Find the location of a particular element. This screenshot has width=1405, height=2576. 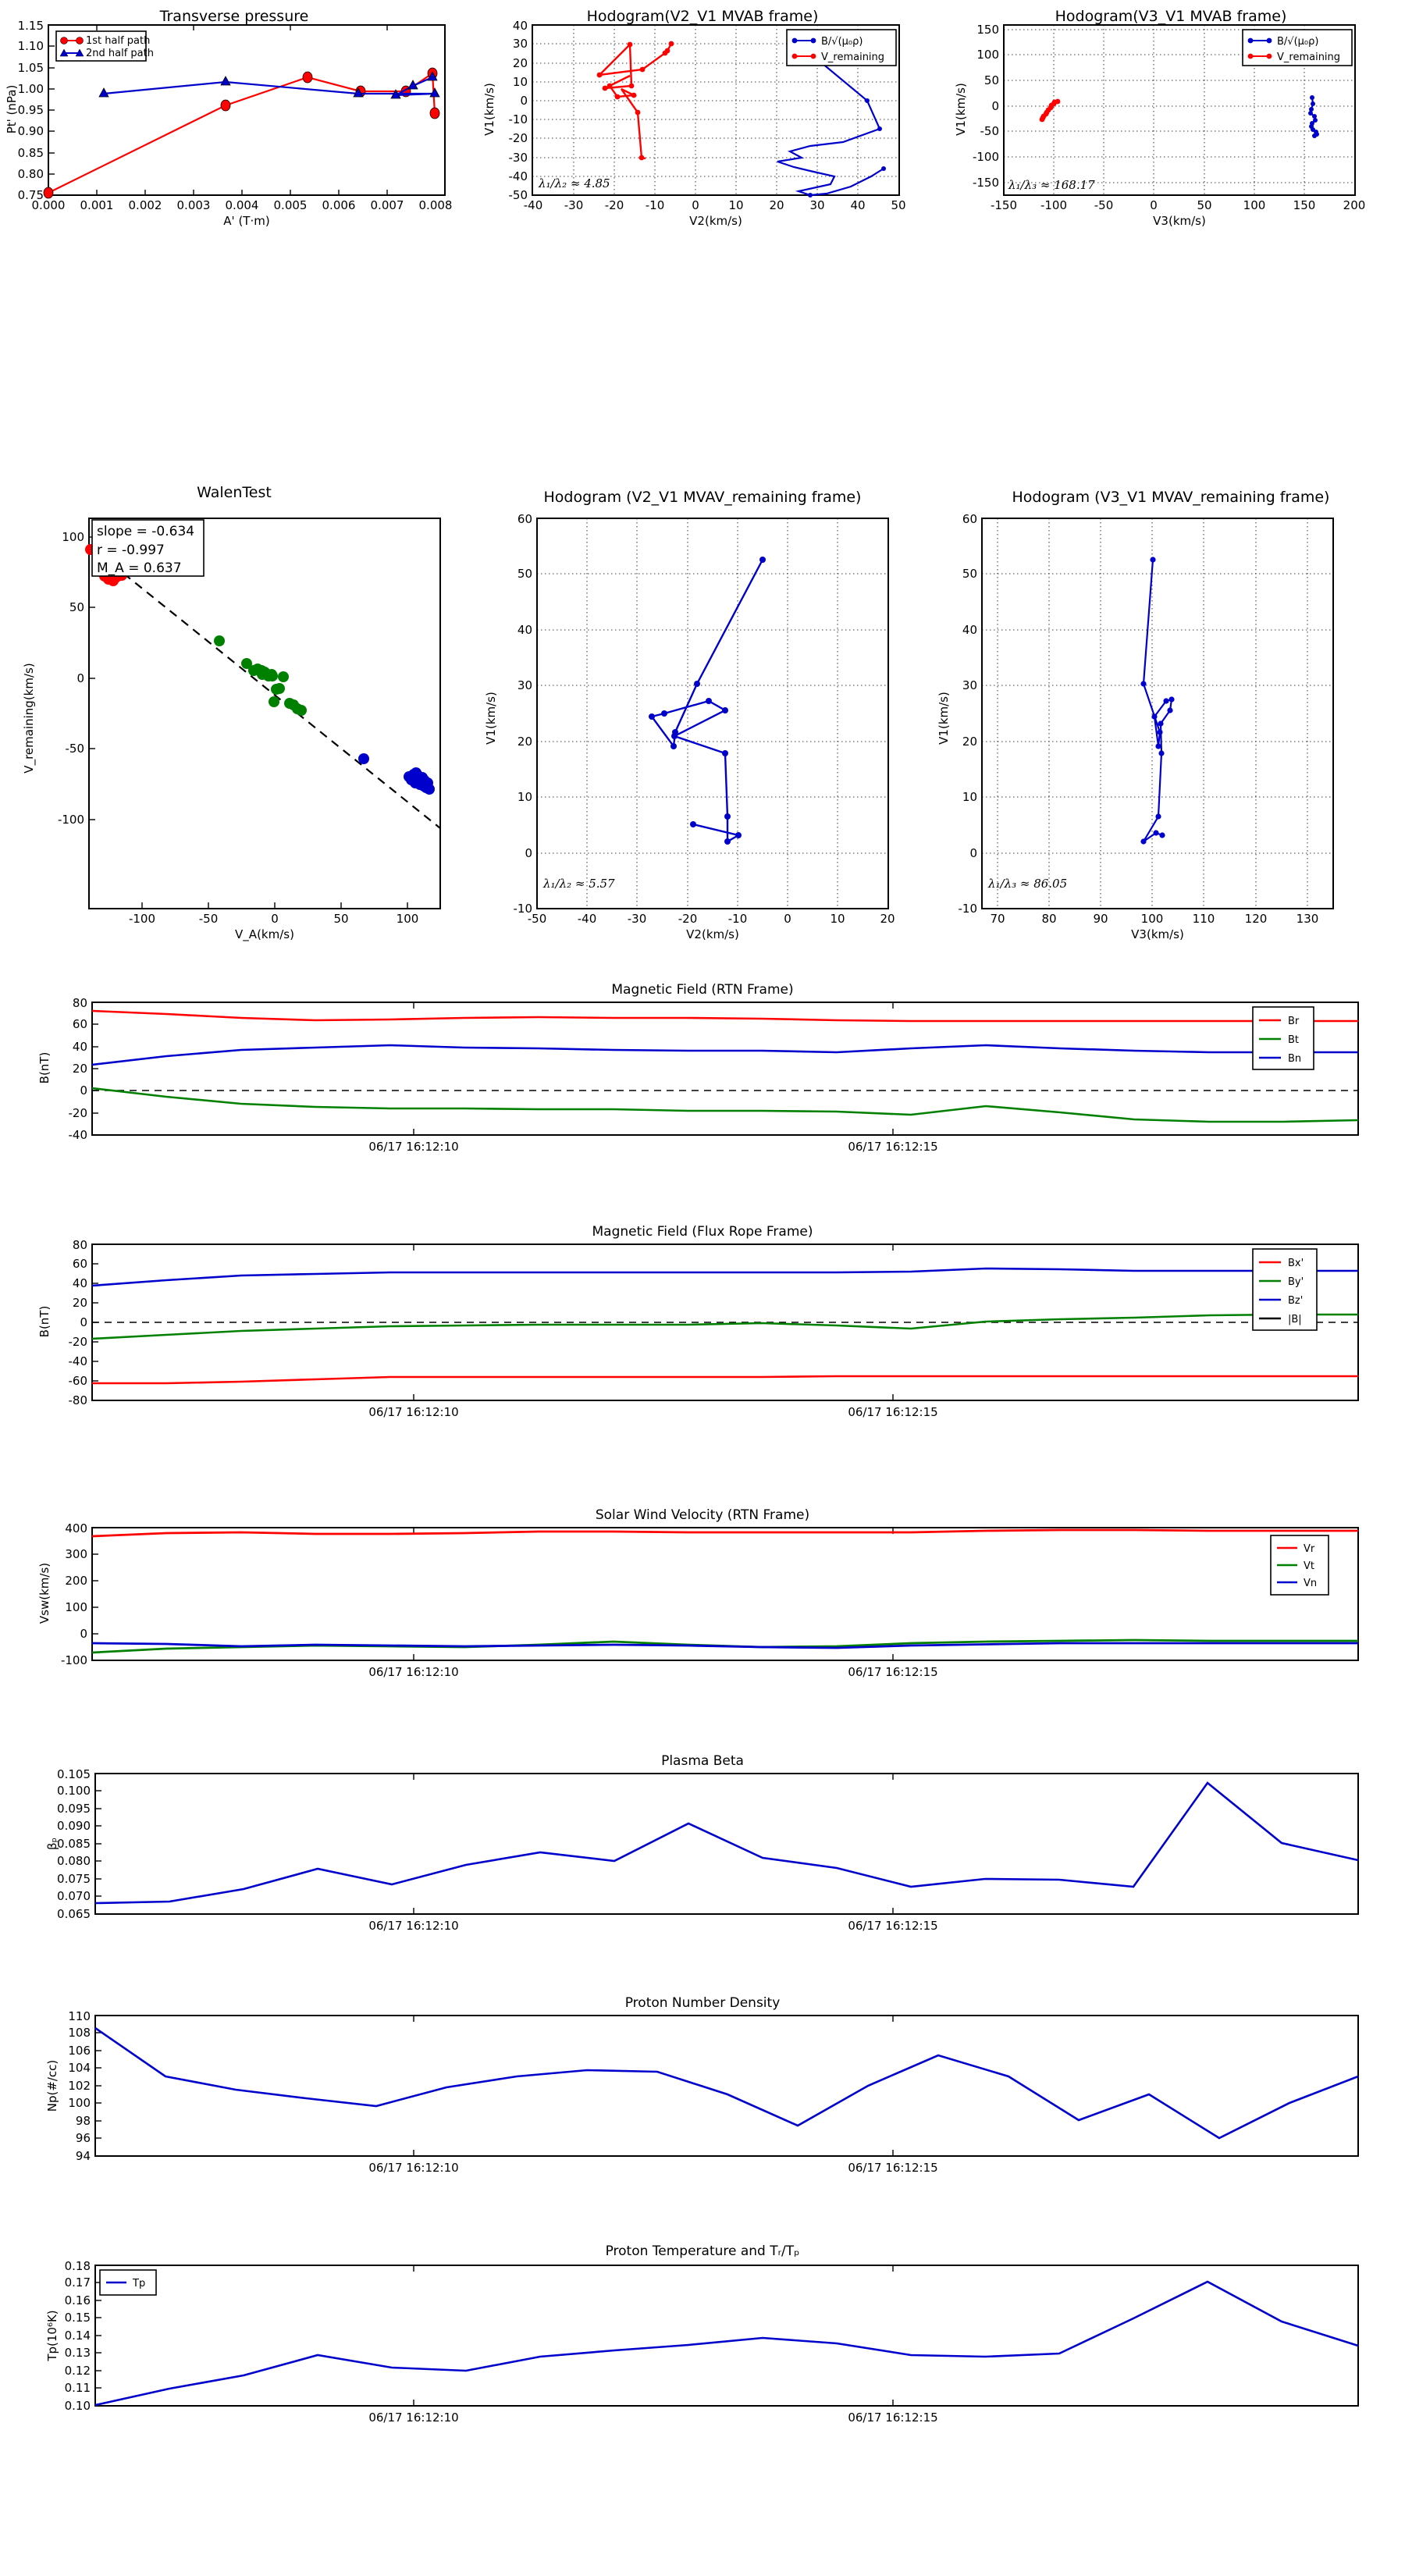

x-axis-label: V2(km/s) is located at coordinates (716, 221).